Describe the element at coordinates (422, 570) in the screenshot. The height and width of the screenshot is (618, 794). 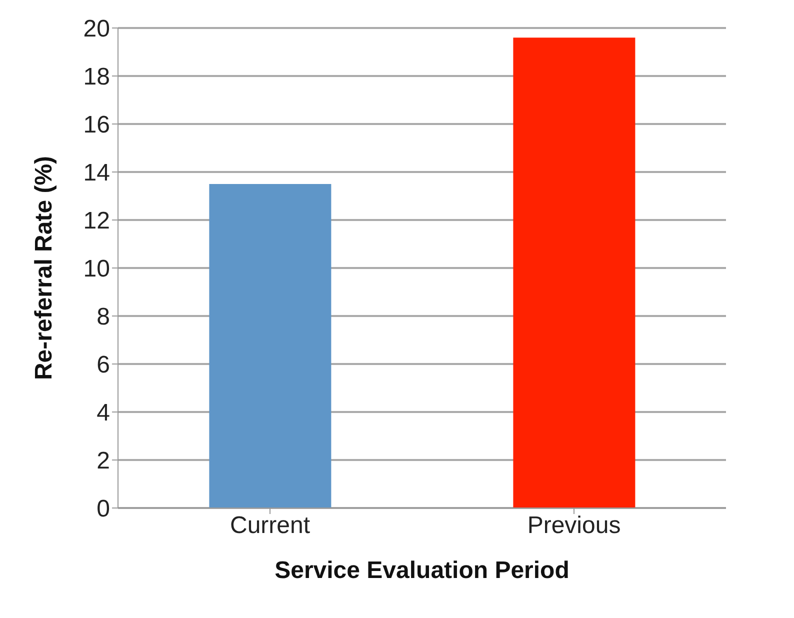
I see `x-axis-title: Service Evaluation Period` at that location.